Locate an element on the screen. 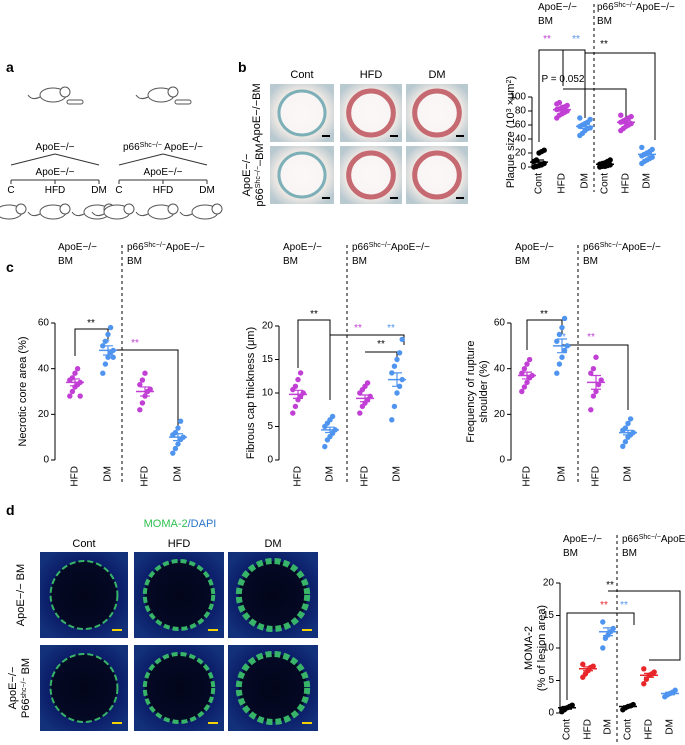 The width and height of the screenshot is (685, 745). group-label: HFD is located at coordinates (55, 190).